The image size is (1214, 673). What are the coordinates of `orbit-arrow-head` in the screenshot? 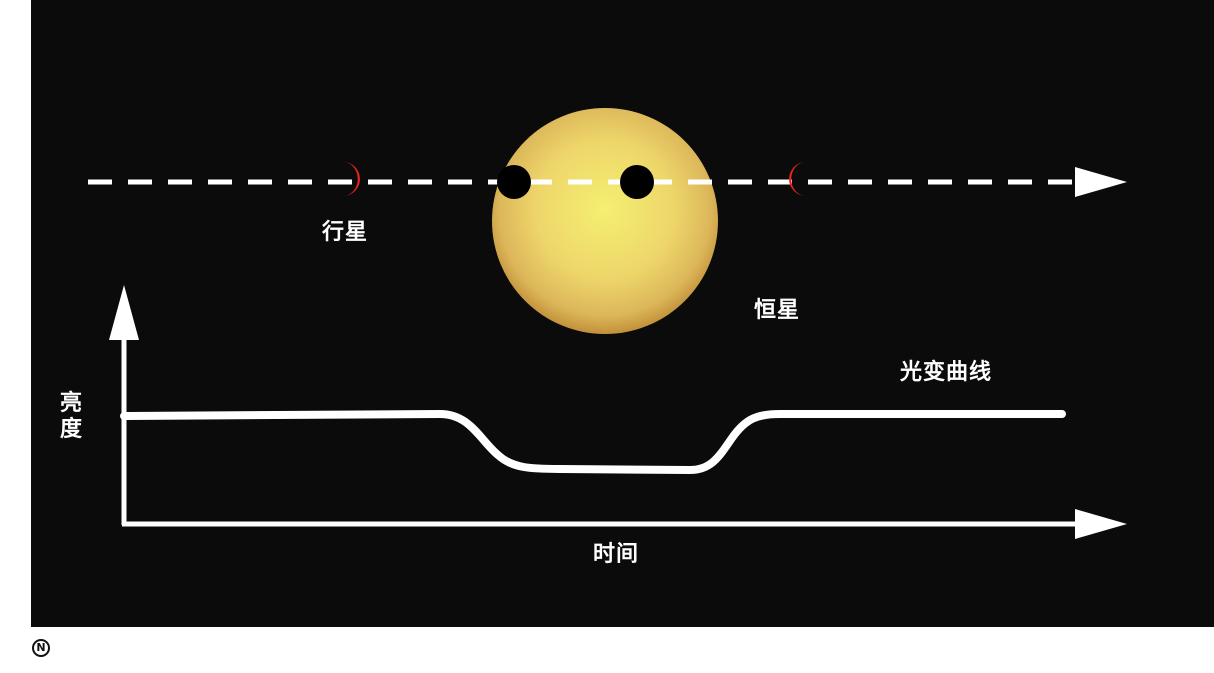 It's located at (1101, 182).